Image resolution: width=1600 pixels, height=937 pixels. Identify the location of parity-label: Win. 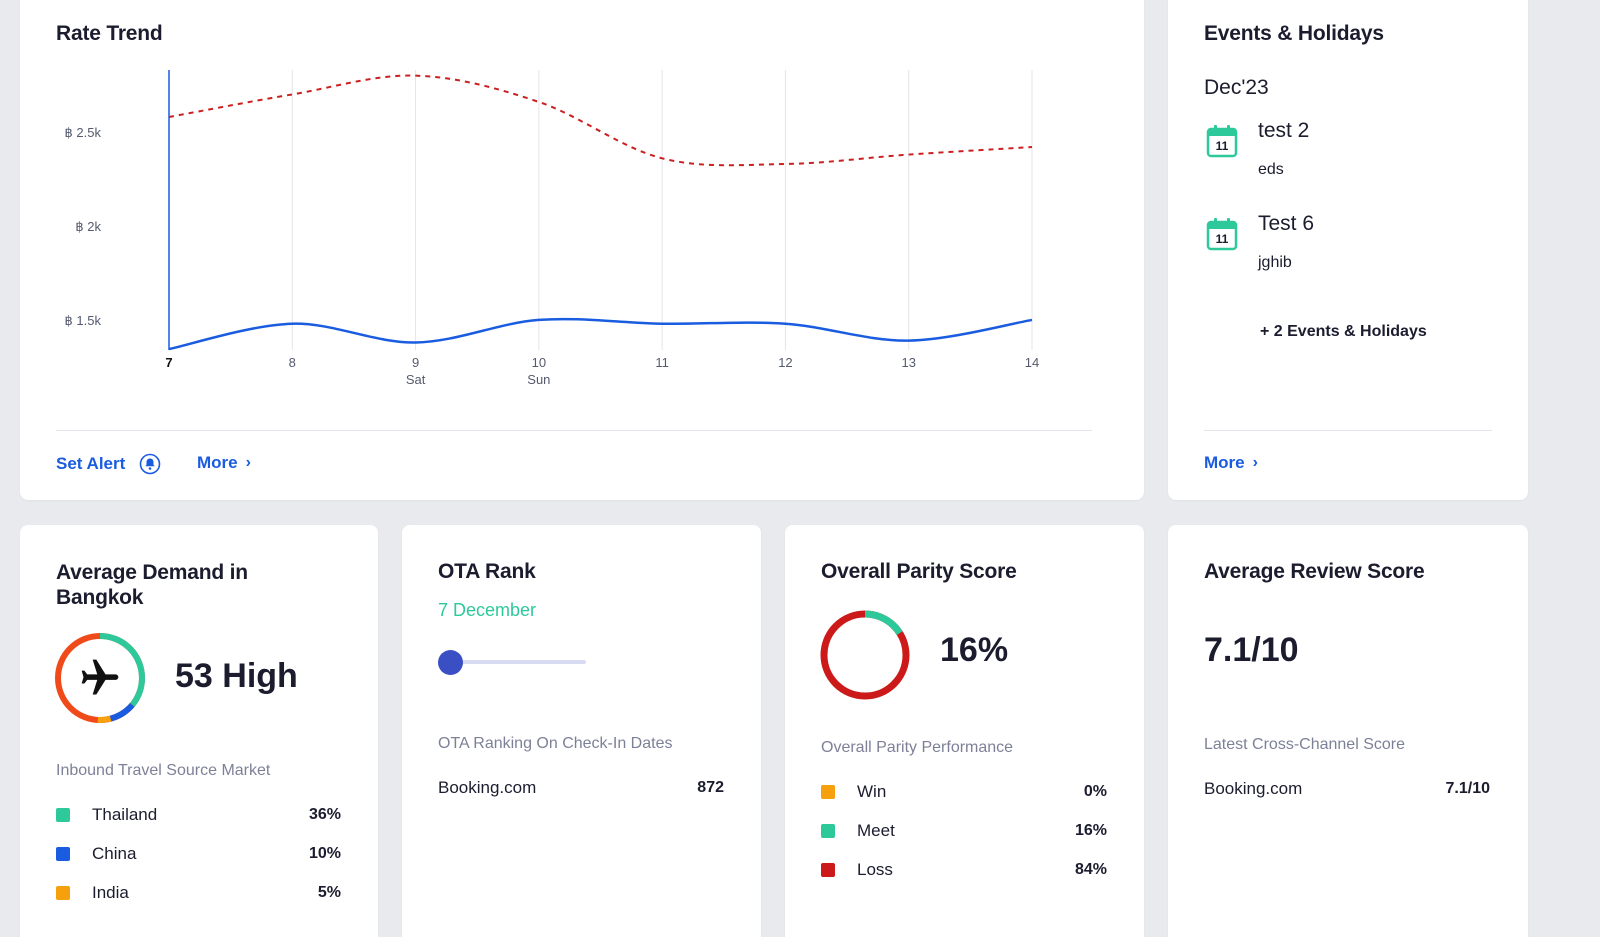
(872, 791).